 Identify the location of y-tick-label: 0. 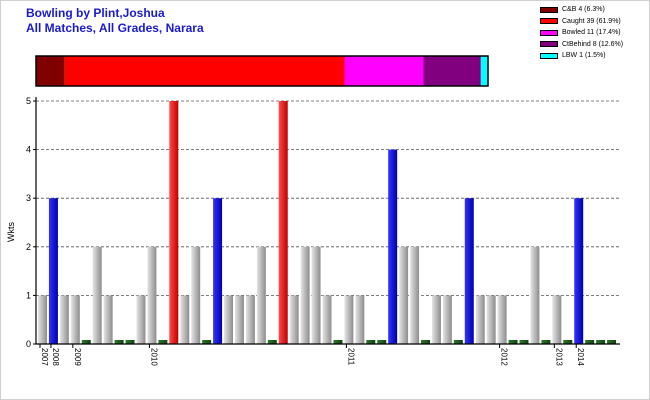
(28, 344).